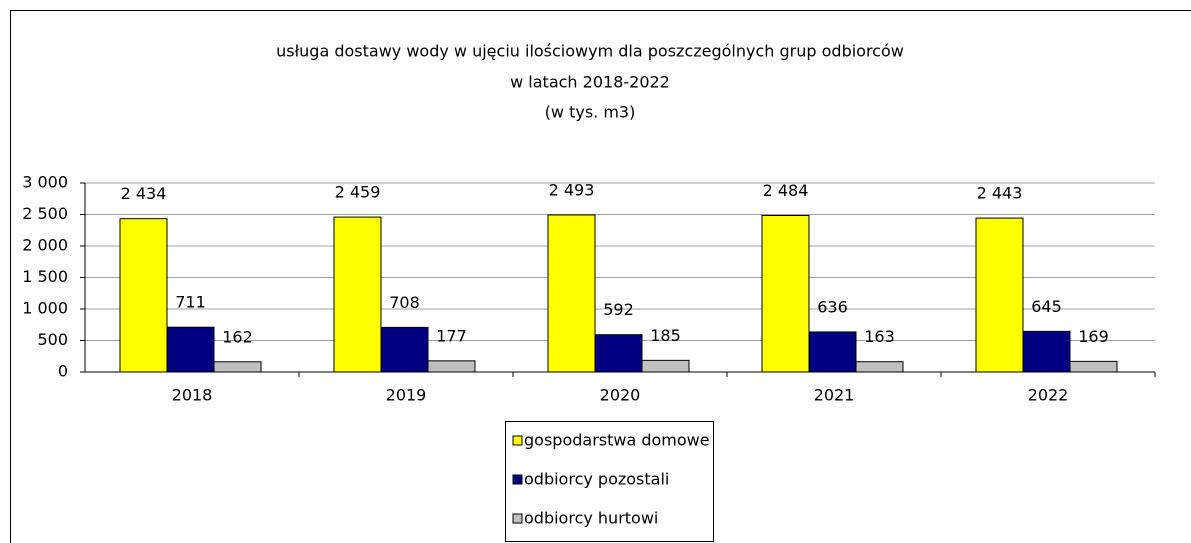 Image resolution: width=1191 pixels, height=543 pixels. I want to click on y-tick-label: 2 500, so click(45, 213).